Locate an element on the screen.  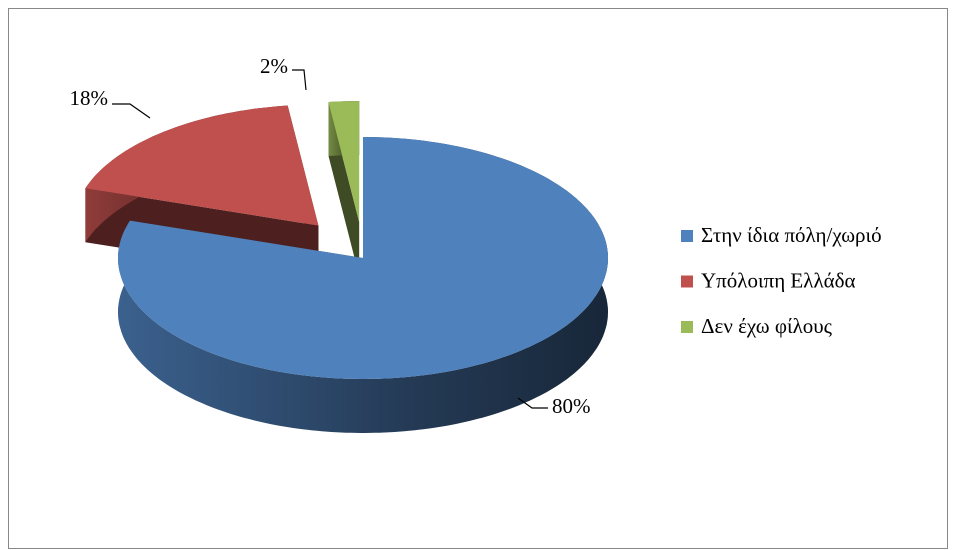
legend-label: Στην ίδια πόλη/χωριό is located at coordinates (791, 235).